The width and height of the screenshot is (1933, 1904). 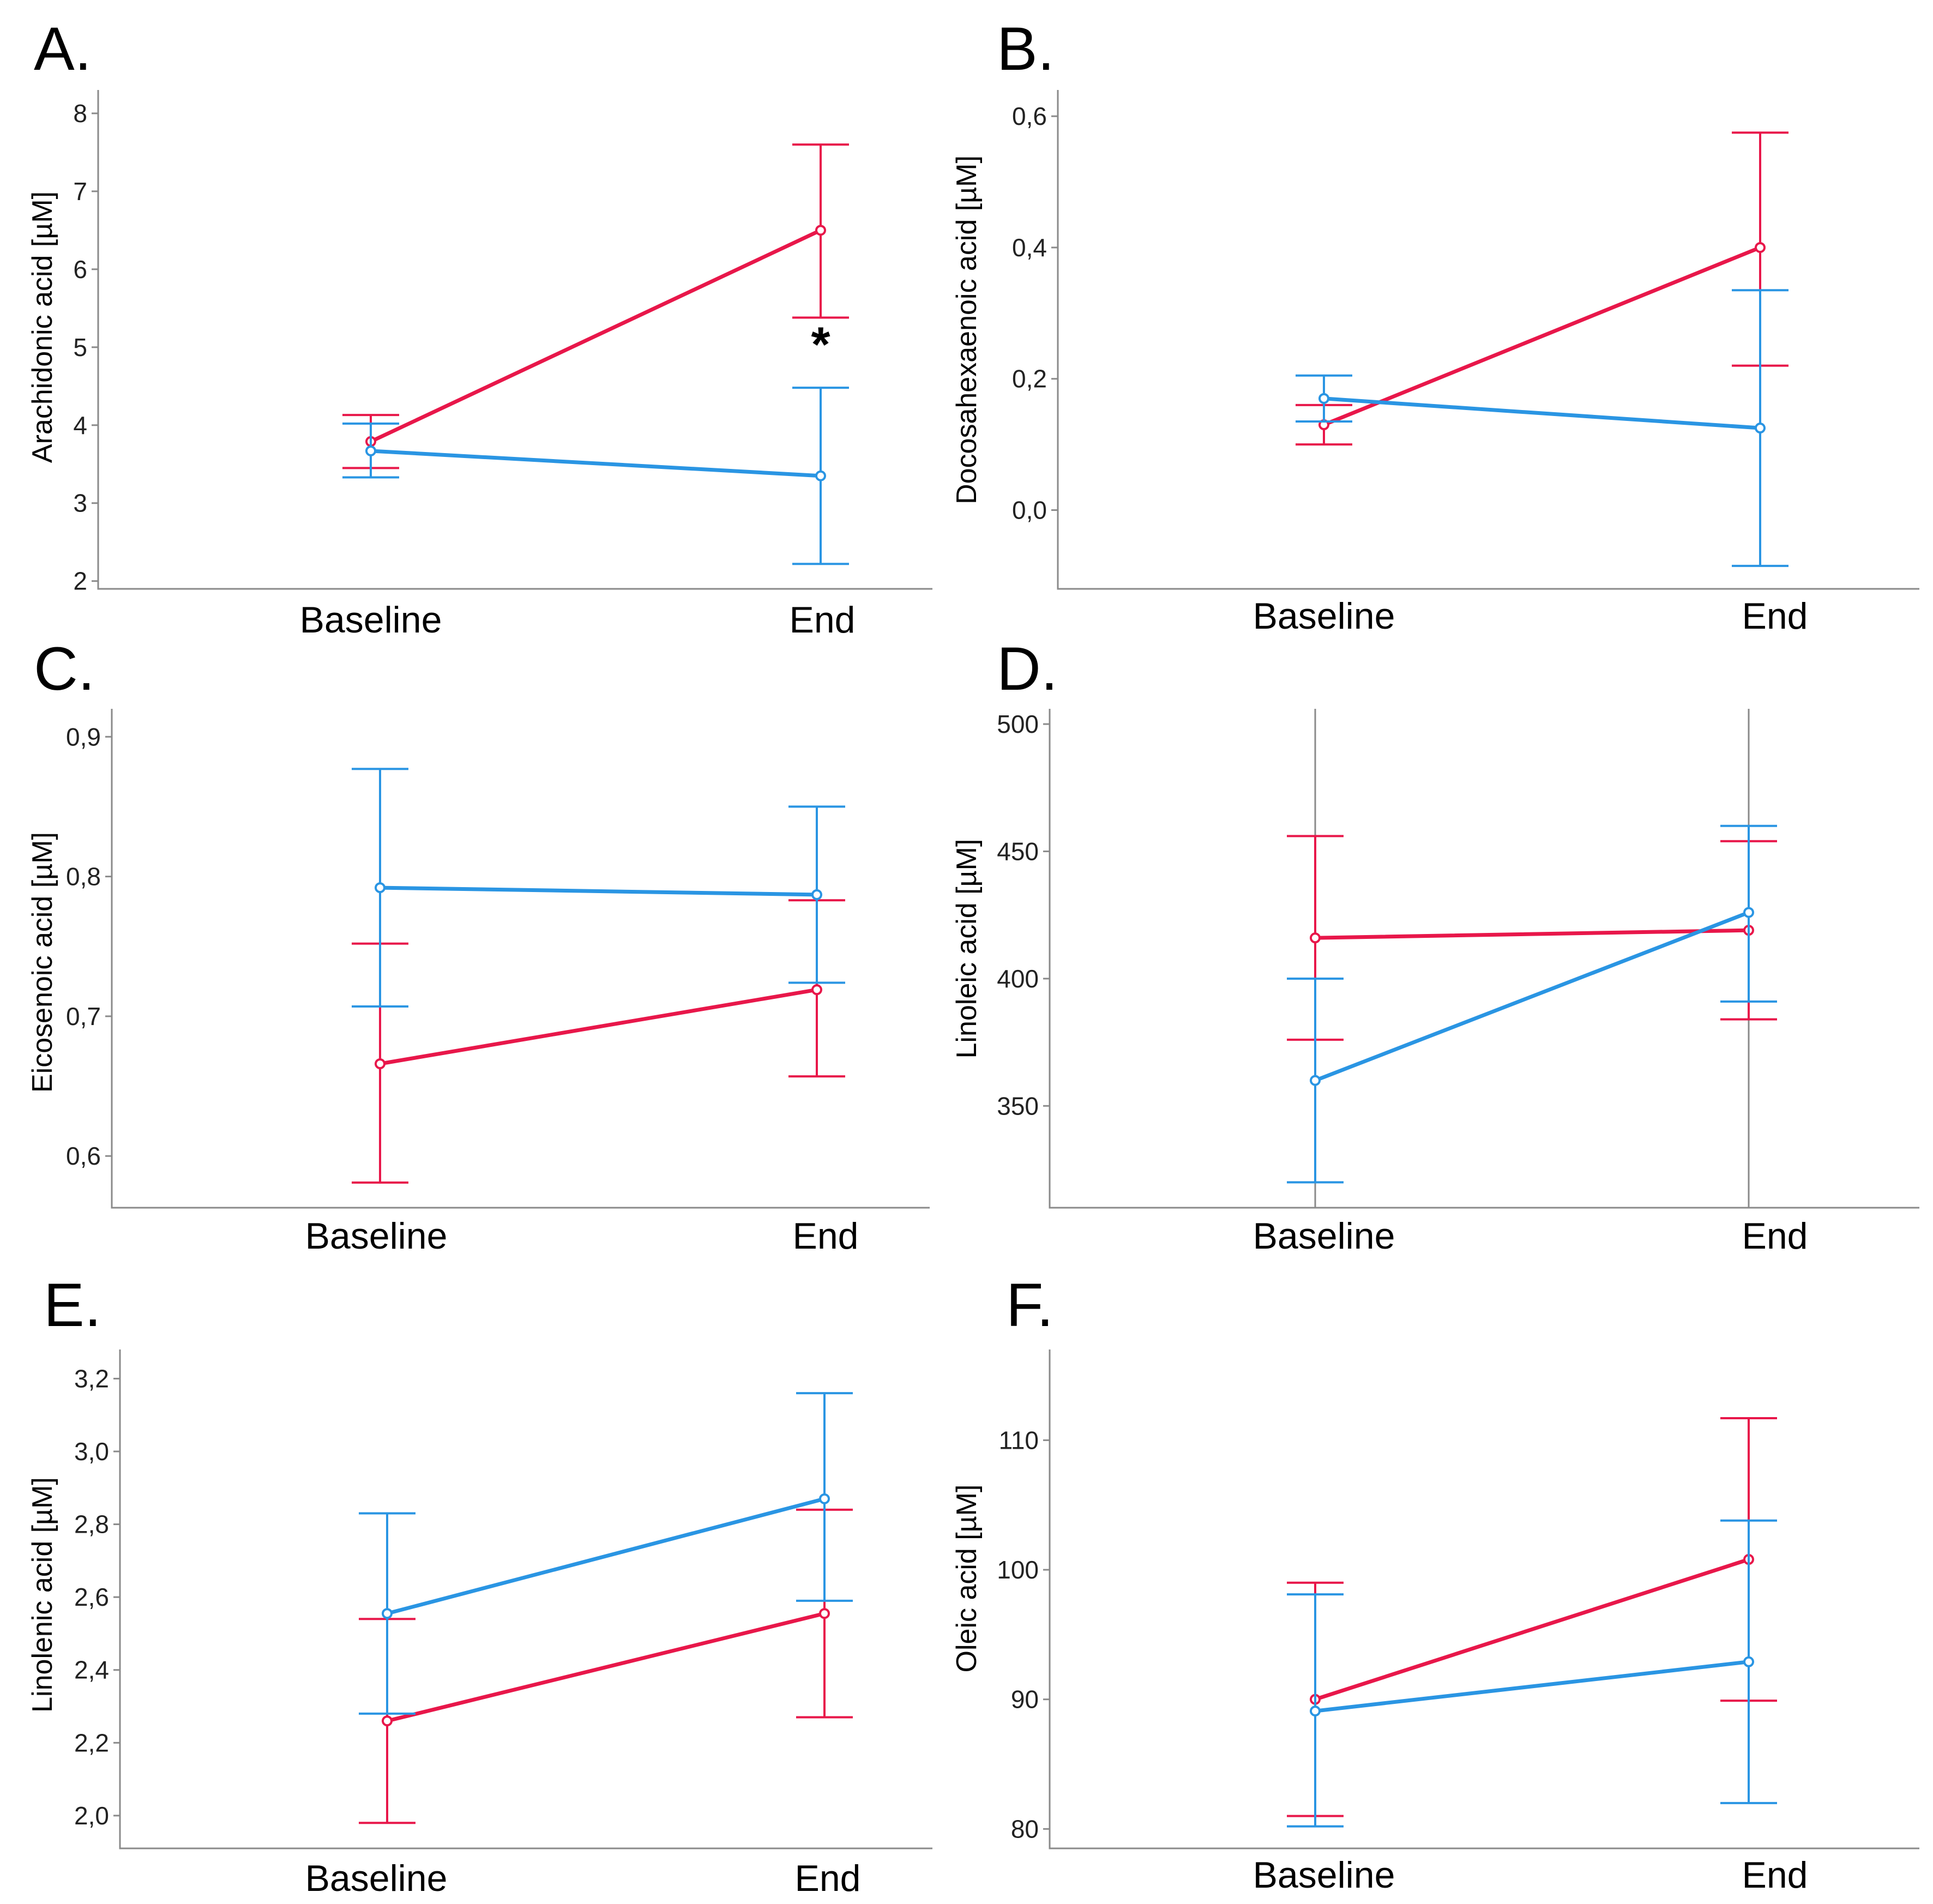 I want to click on data-point-f-blue-baseline, so click(x=1315, y=1711).